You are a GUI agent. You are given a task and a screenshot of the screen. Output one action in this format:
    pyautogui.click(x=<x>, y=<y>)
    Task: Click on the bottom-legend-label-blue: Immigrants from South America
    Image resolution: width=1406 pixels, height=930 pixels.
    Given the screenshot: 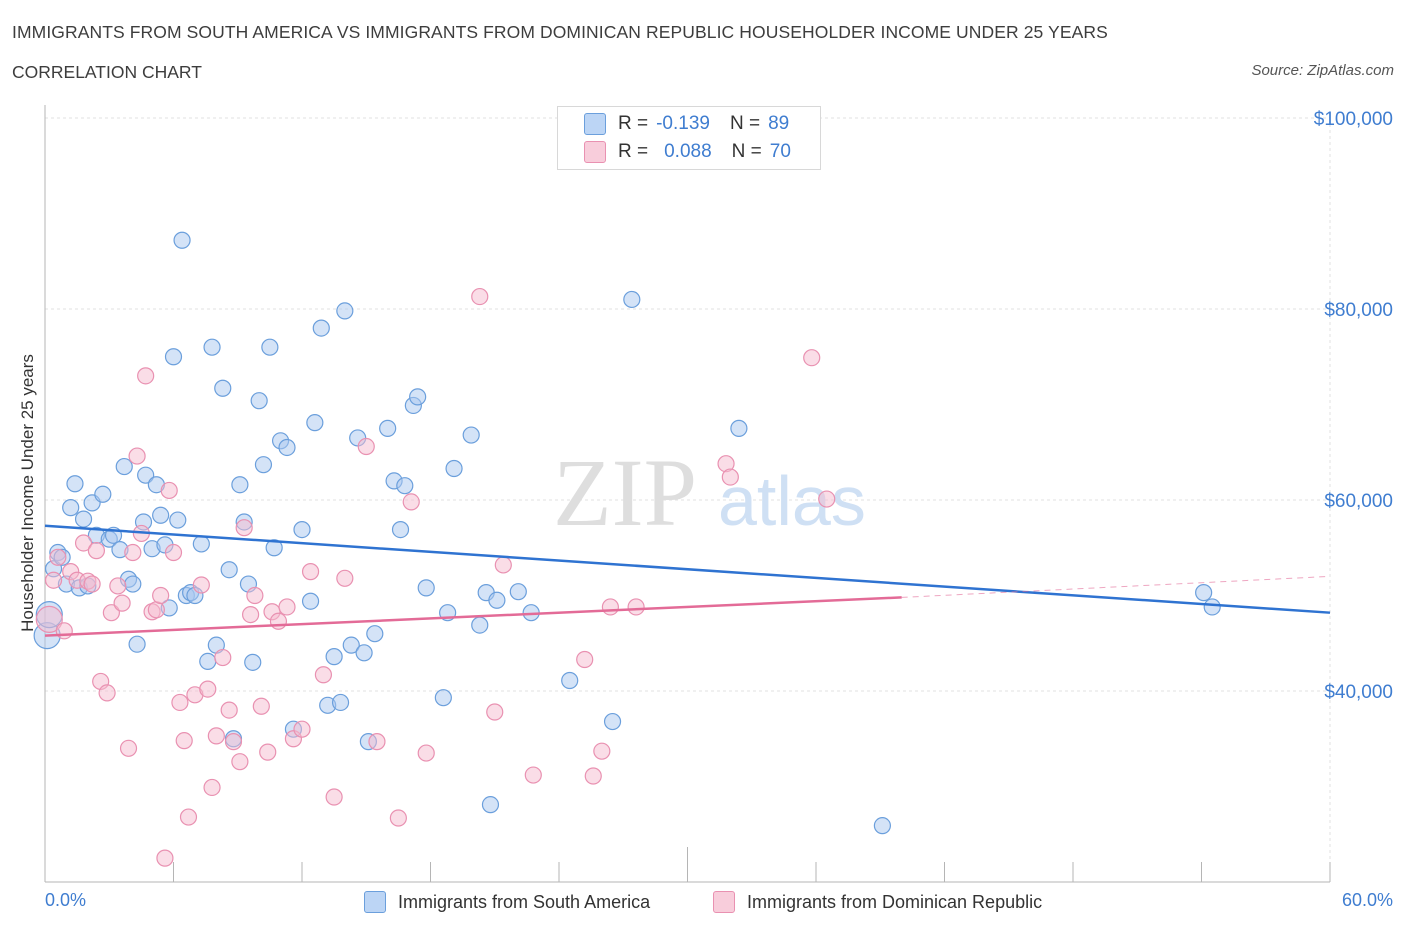 What is the action you would take?
    pyautogui.click(x=524, y=901)
    